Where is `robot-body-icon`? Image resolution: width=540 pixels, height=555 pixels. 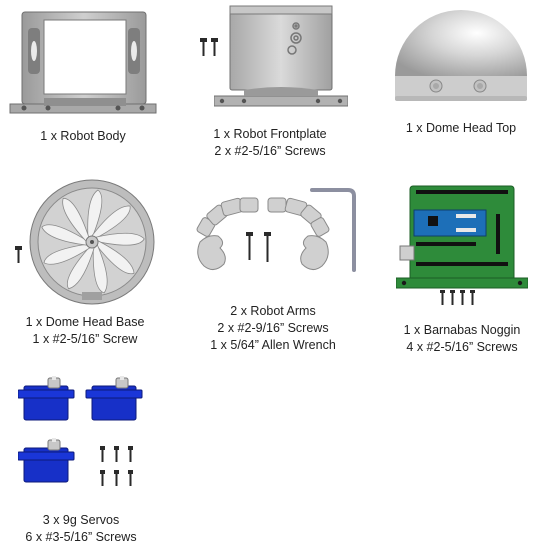
robot-body-icon is located at coordinates (83, 62).